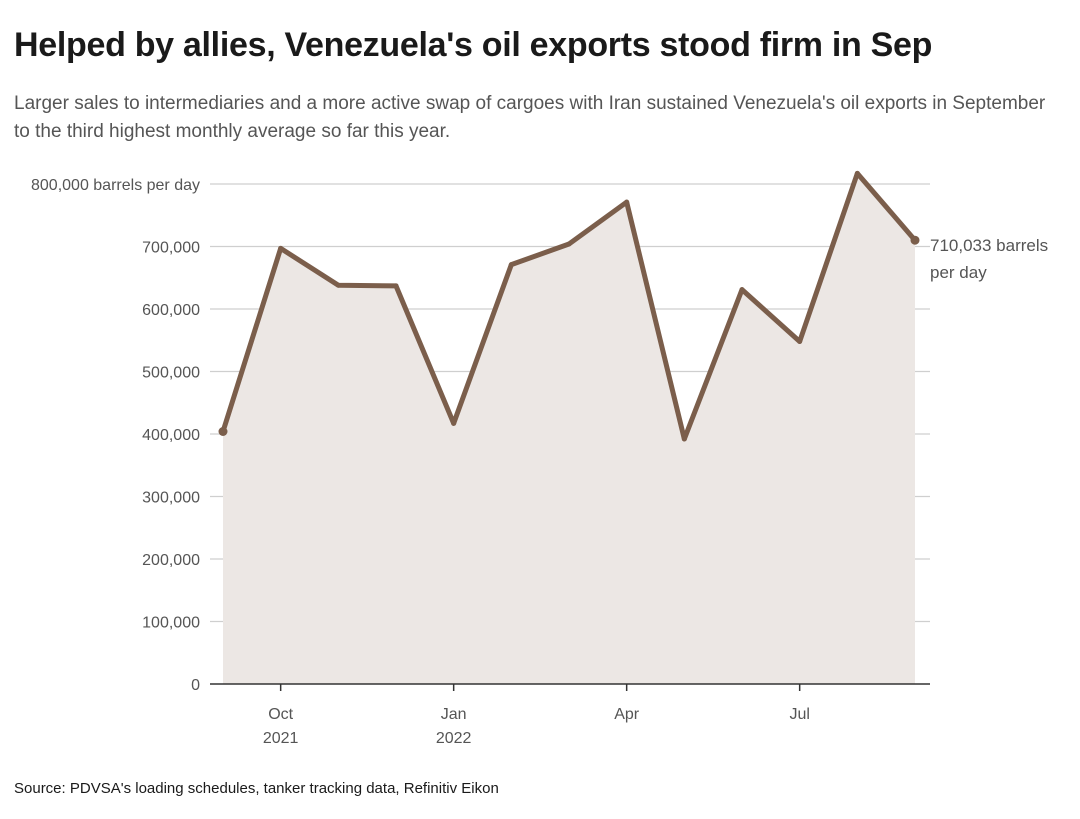  I want to click on y-tick-label: 600,000, so click(171, 310).